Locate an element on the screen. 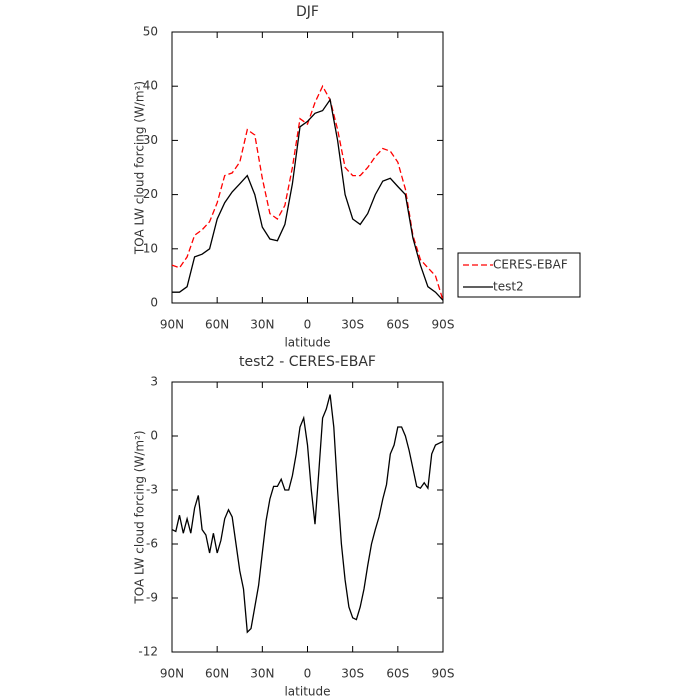 The width and height of the screenshot is (700, 700). chart-title: DJF is located at coordinates (307, 12).